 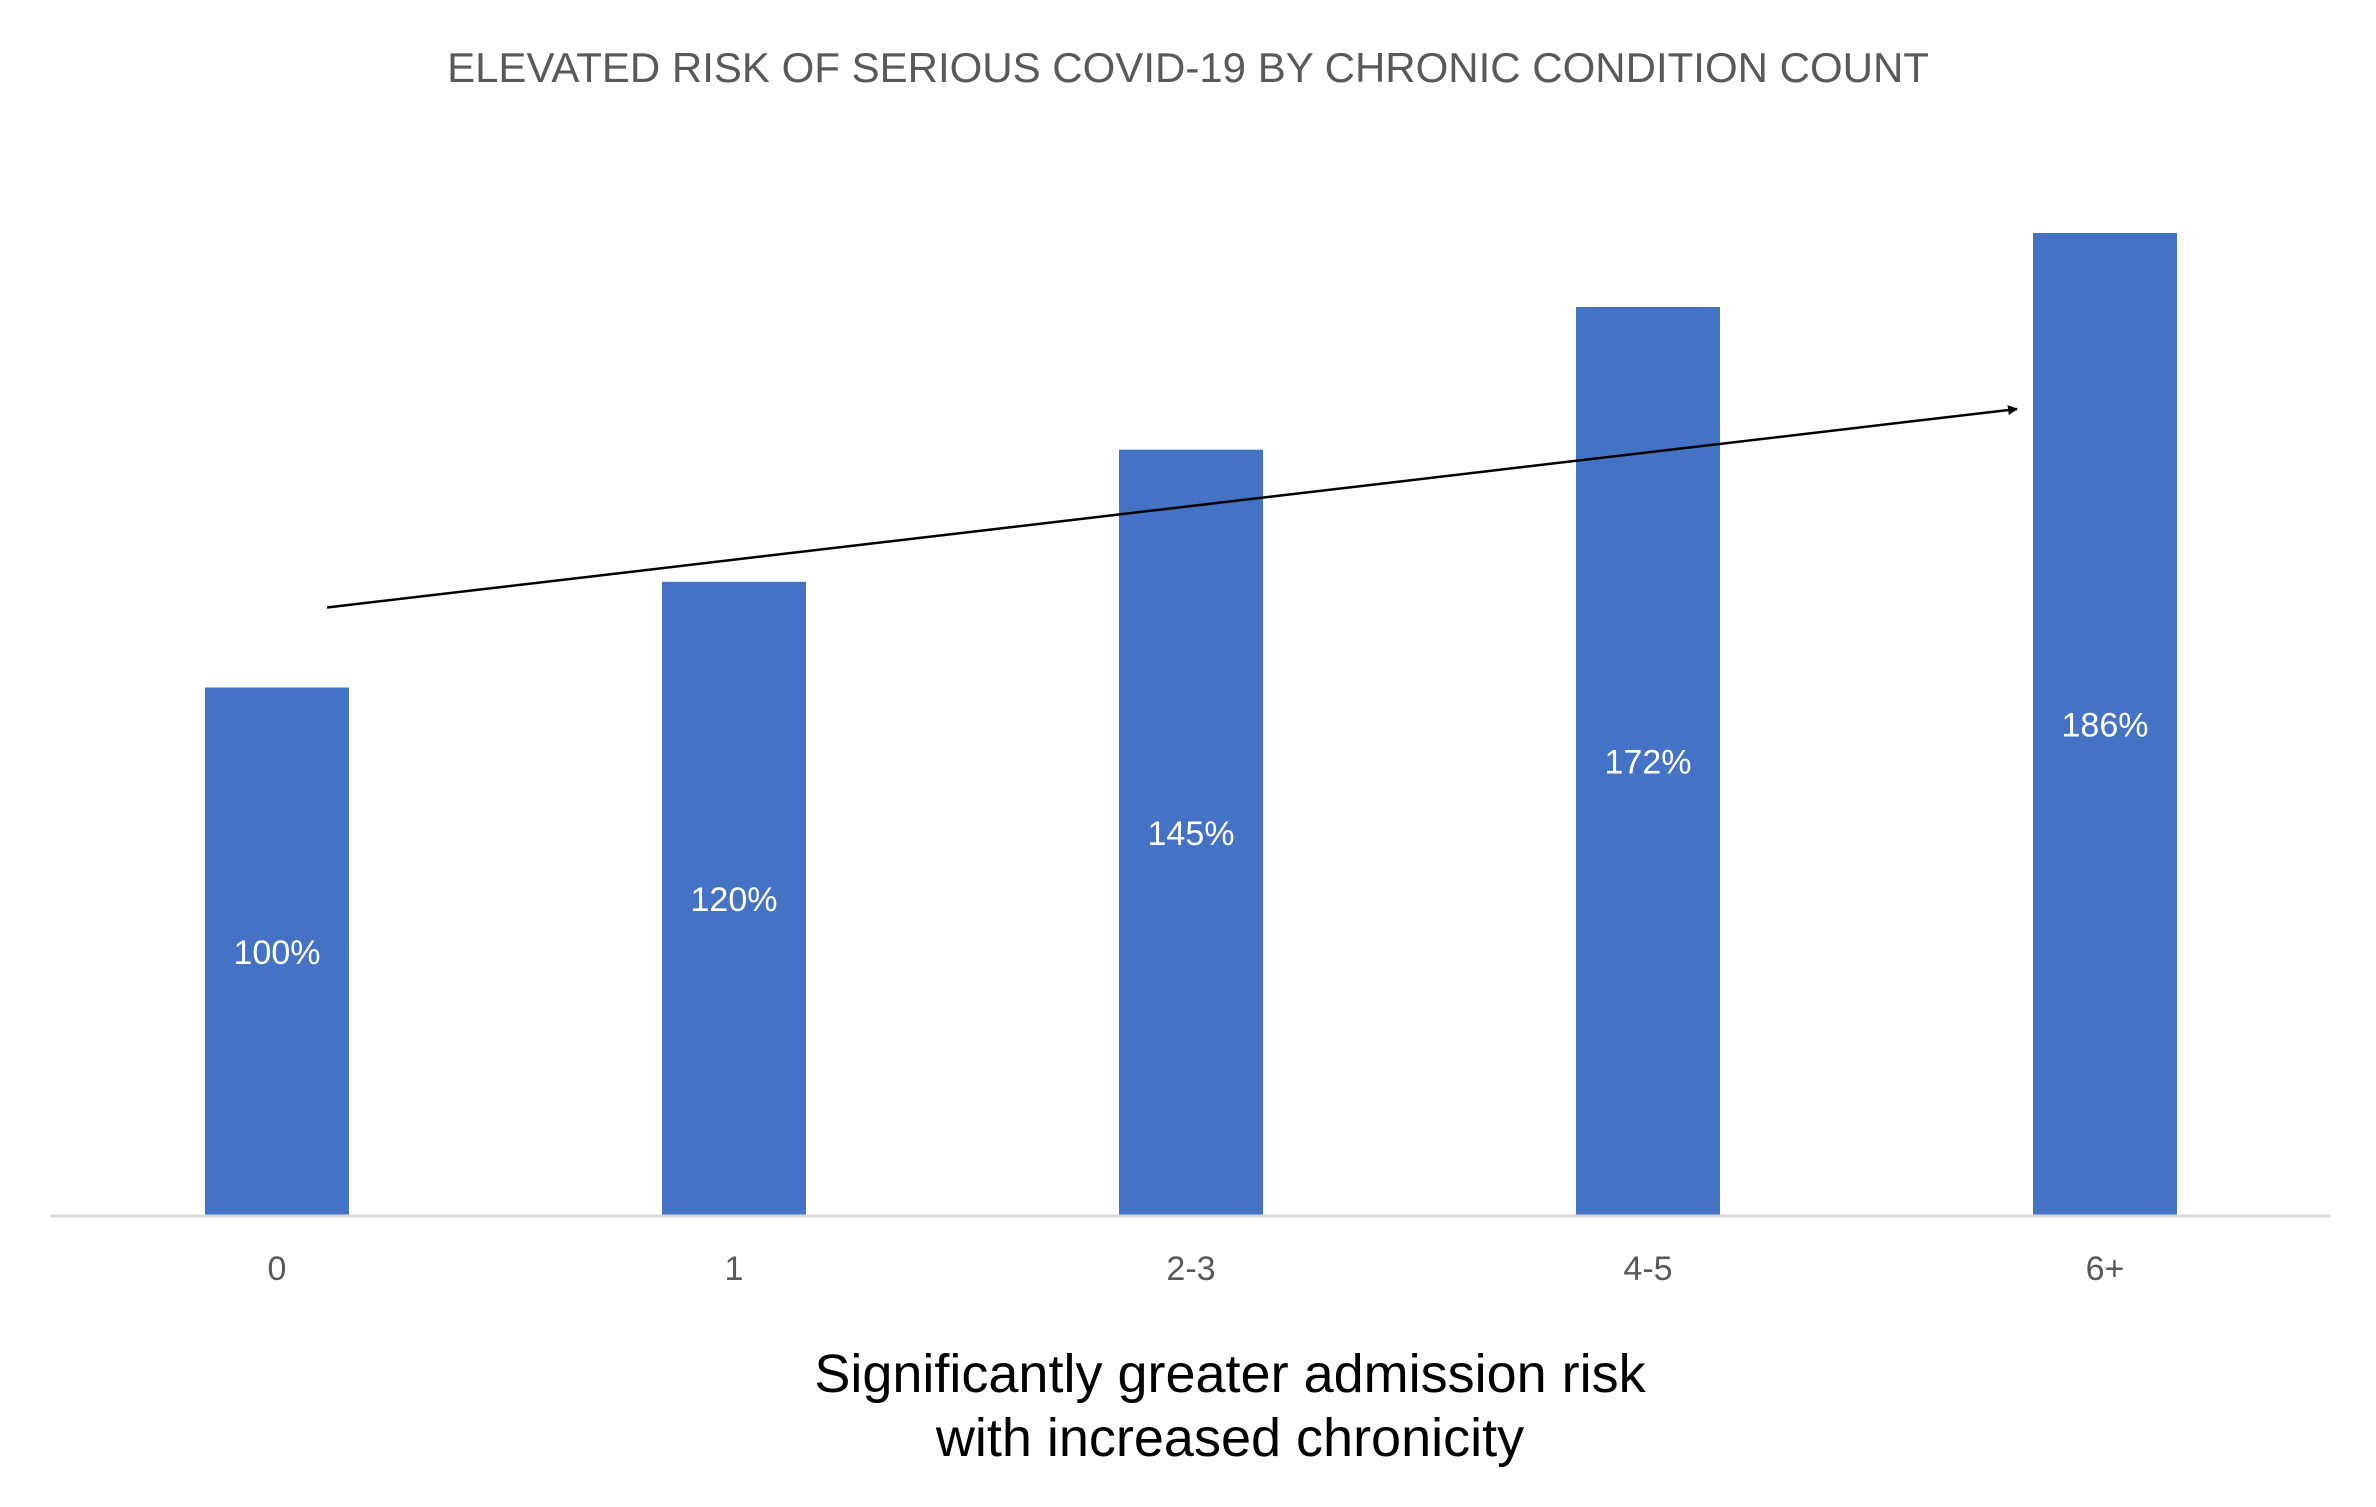 I want to click on data-labels-layer: 100% 120% 145% 172% 186%, so click(x=1191, y=839).